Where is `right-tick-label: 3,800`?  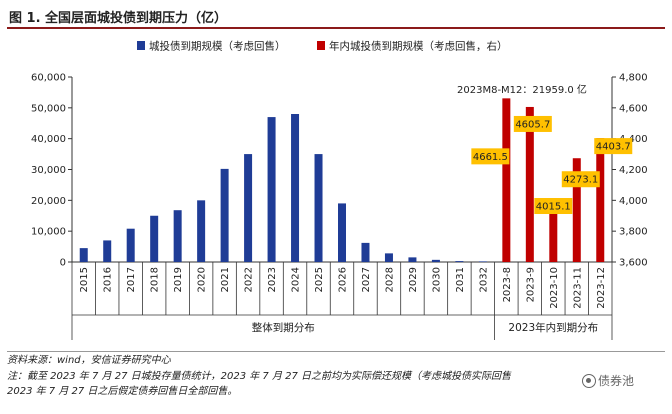
right-tick-label: 3,800 is located at coordinates (633, 232).